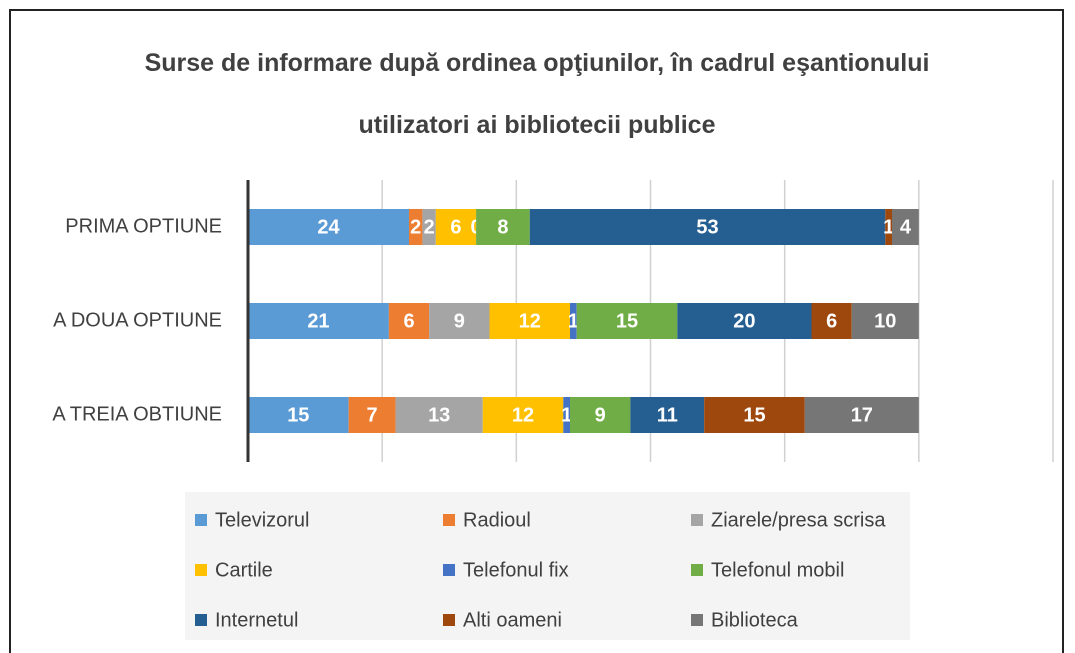 The width and height of the screenshot is (1075, 653). What do you see at coordinates (262, 520) in the screenshot?
I see `legend-label: Televizorul` at bounding box center [262, 520].